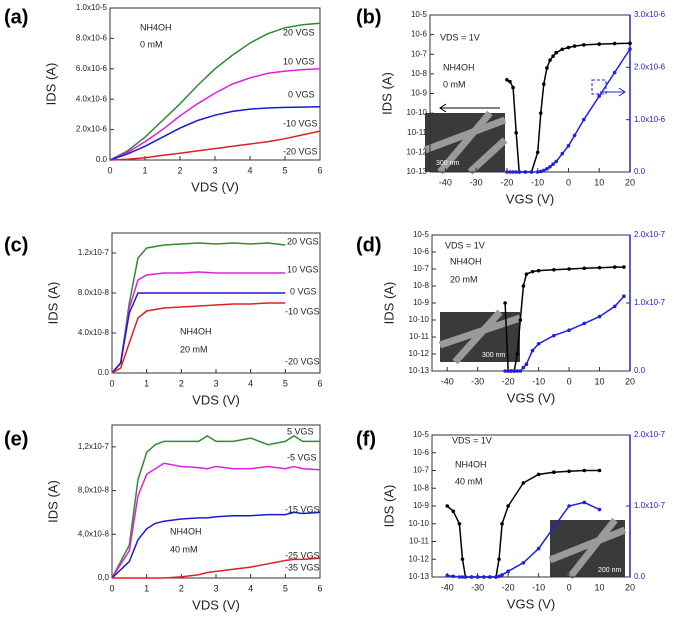 The width and height of the screenshot is (685, 618). What do you see at coordinates (477, 381) in the screenshot?
I see `x-tick-label: -30` at bounding box center [477, 381].